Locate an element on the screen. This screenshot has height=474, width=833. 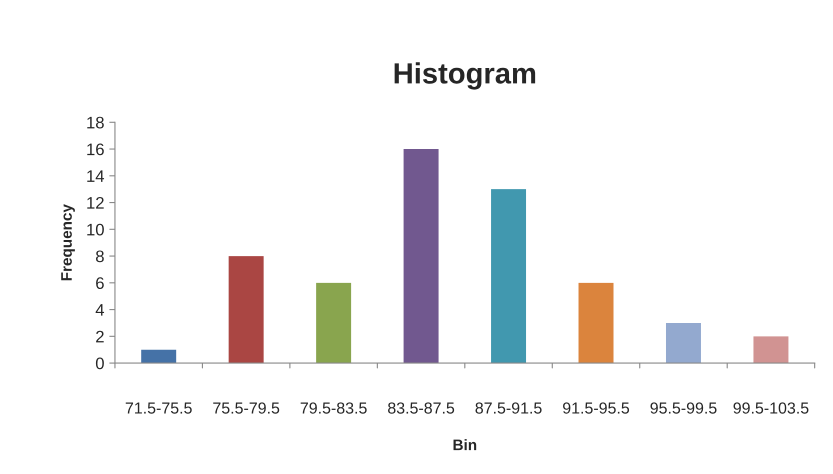
x-tick-label: 79.5-83.5 is located at coordinates (333, 408).